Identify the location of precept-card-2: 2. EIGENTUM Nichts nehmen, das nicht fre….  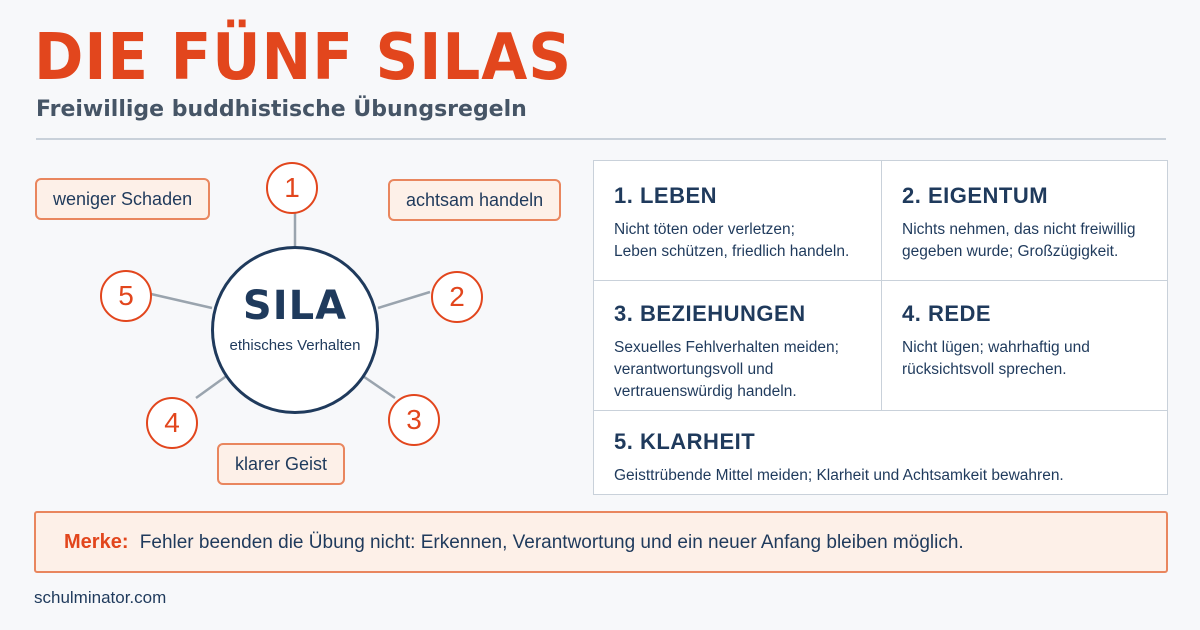
(1024, 221).